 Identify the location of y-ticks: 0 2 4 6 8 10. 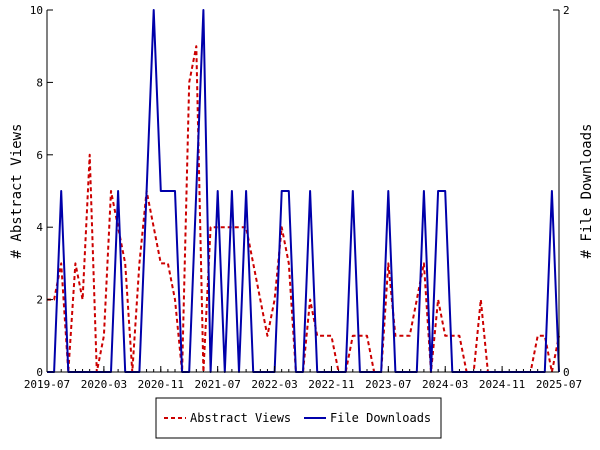
(41, 191).